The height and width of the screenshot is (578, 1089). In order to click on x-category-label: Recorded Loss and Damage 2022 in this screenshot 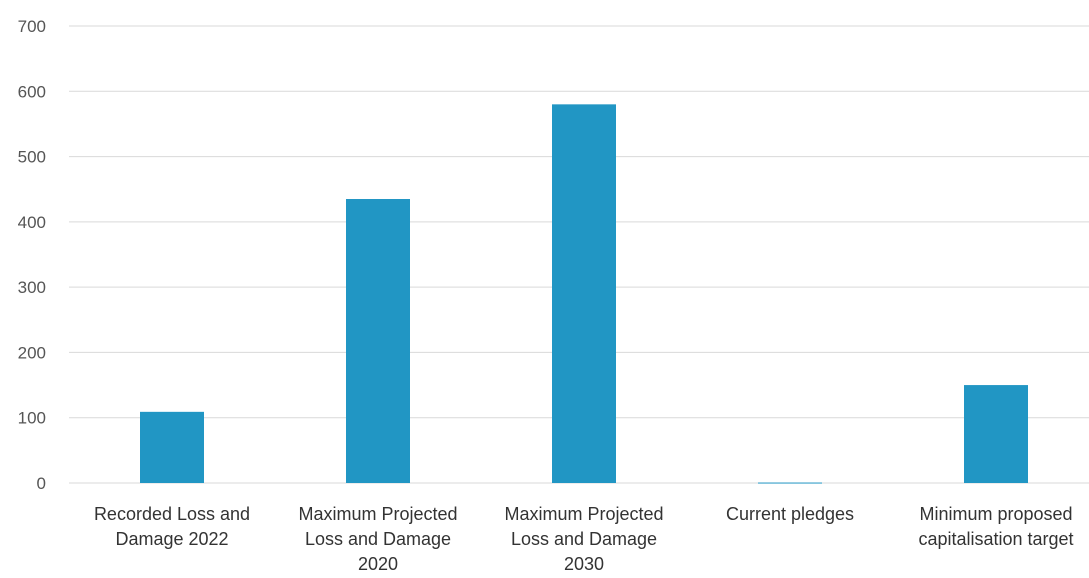, I will do `click(172, 526)`.